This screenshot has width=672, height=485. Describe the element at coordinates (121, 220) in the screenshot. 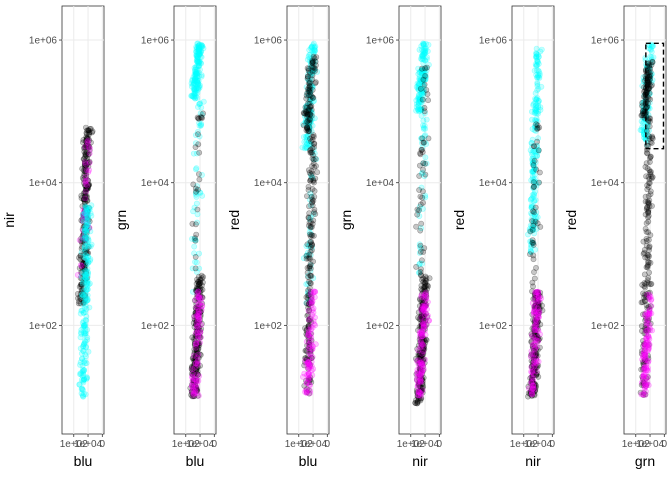

I see `y-axis-label: grn` at that location.